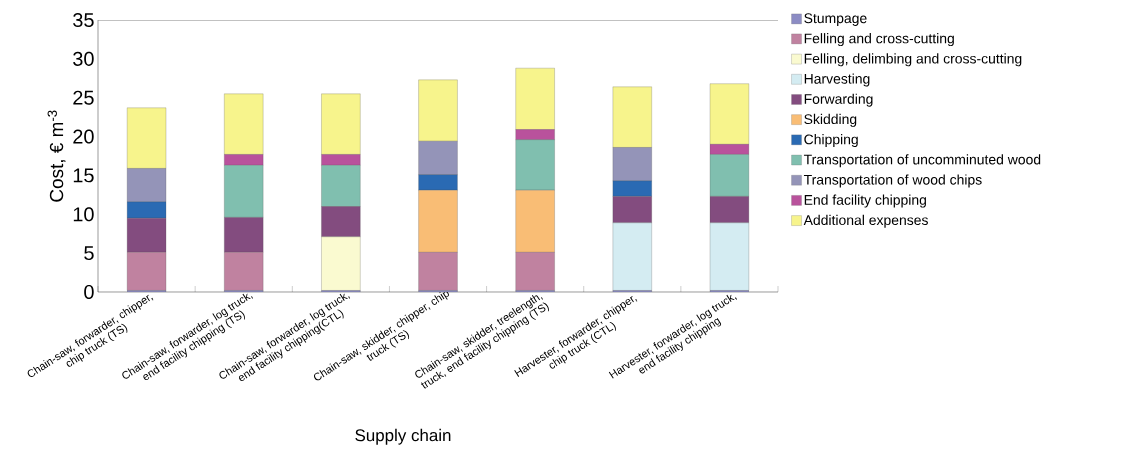 This screenshot has height=470, width=1146. Describe the element at coordinates (838, 100) in the screenshot. I see `legend-label: Forwarding` at that location.